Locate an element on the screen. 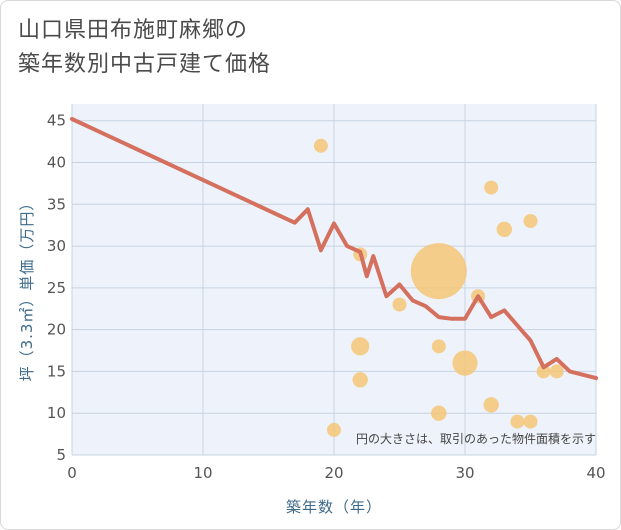  x-tick-label-1: 10 is located at coordinates (202, 473).